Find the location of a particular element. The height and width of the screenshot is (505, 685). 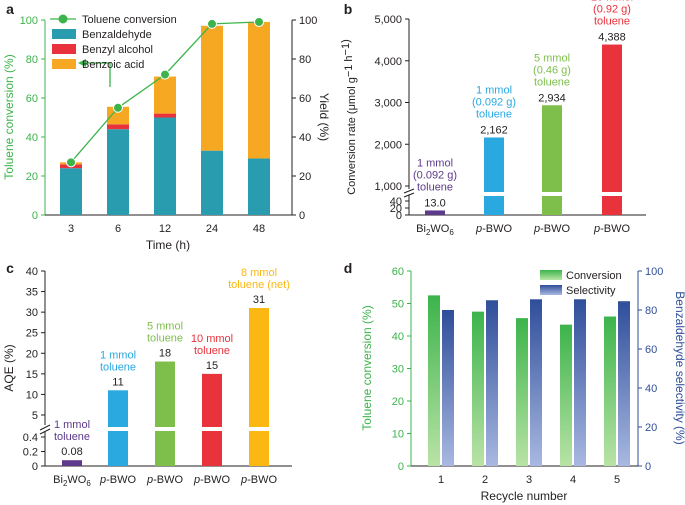

panel-a-label: a is located at coordinates (10, 9).